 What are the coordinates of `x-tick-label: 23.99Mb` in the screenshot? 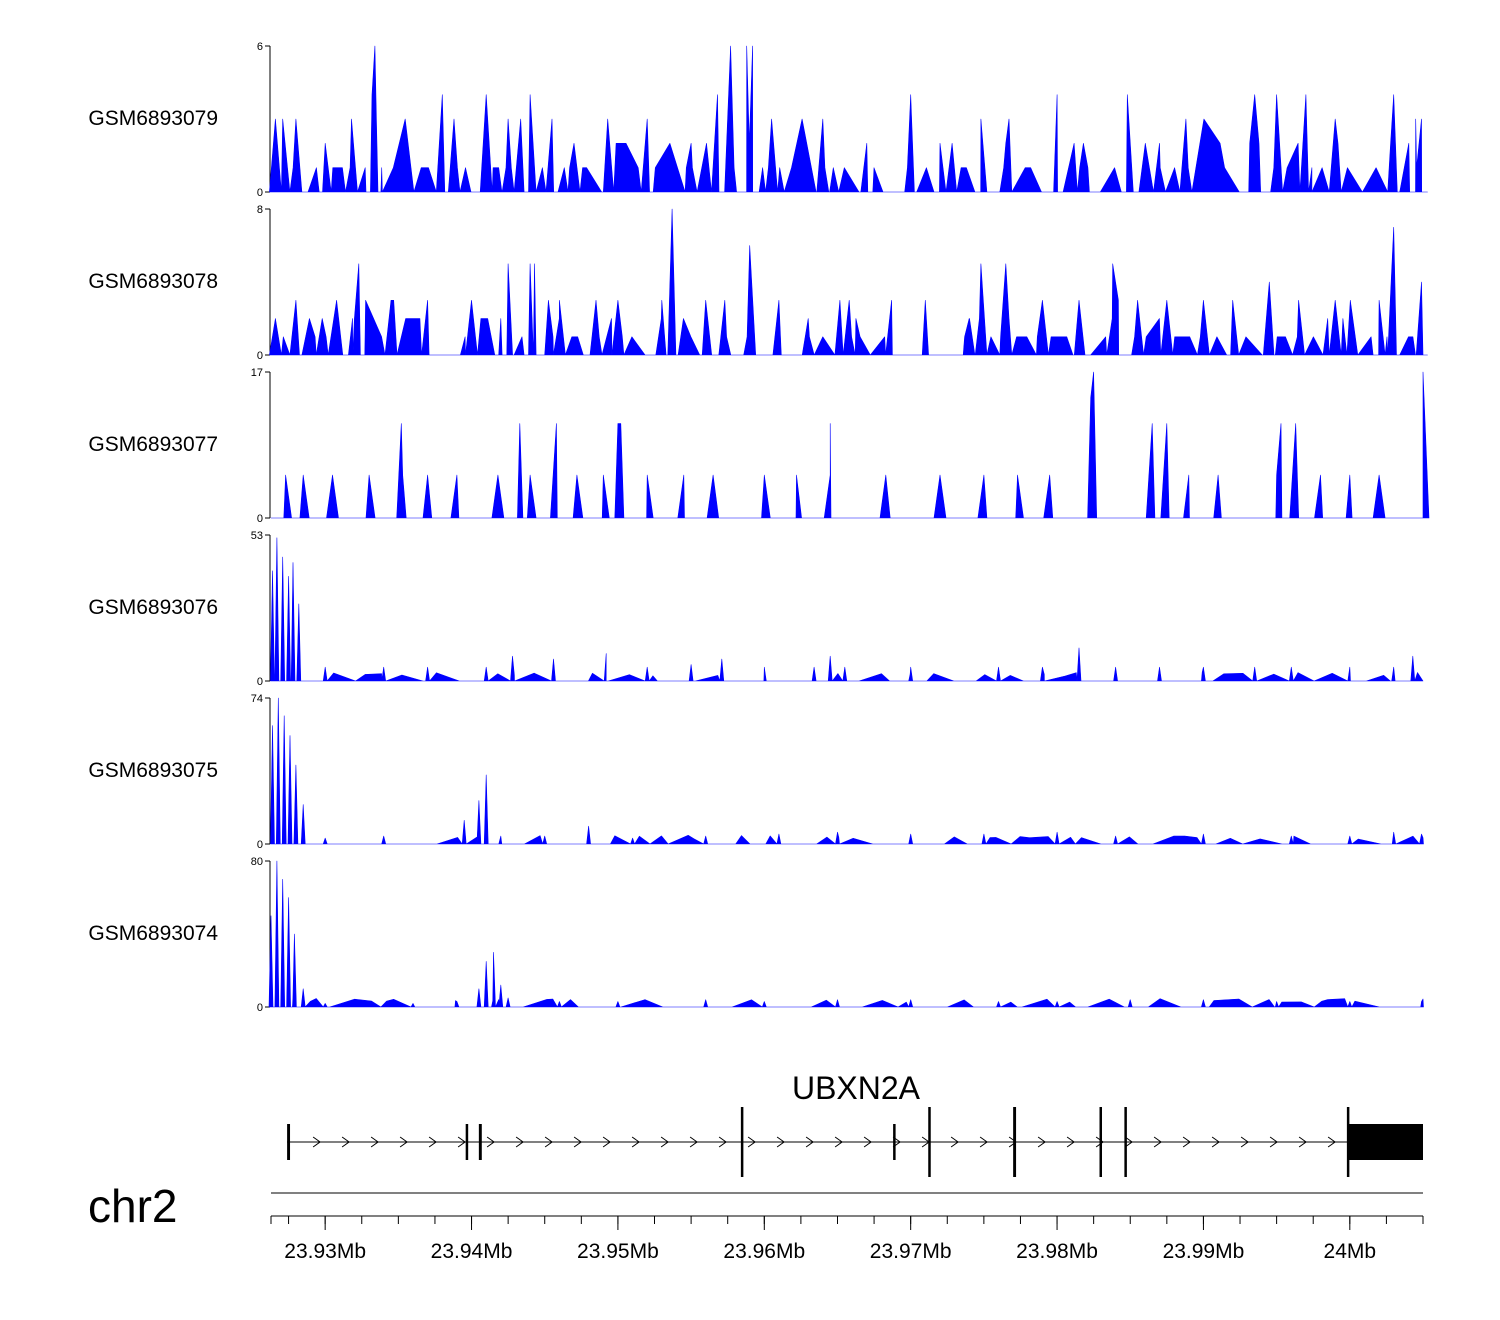 It's located at (1204, 1251).